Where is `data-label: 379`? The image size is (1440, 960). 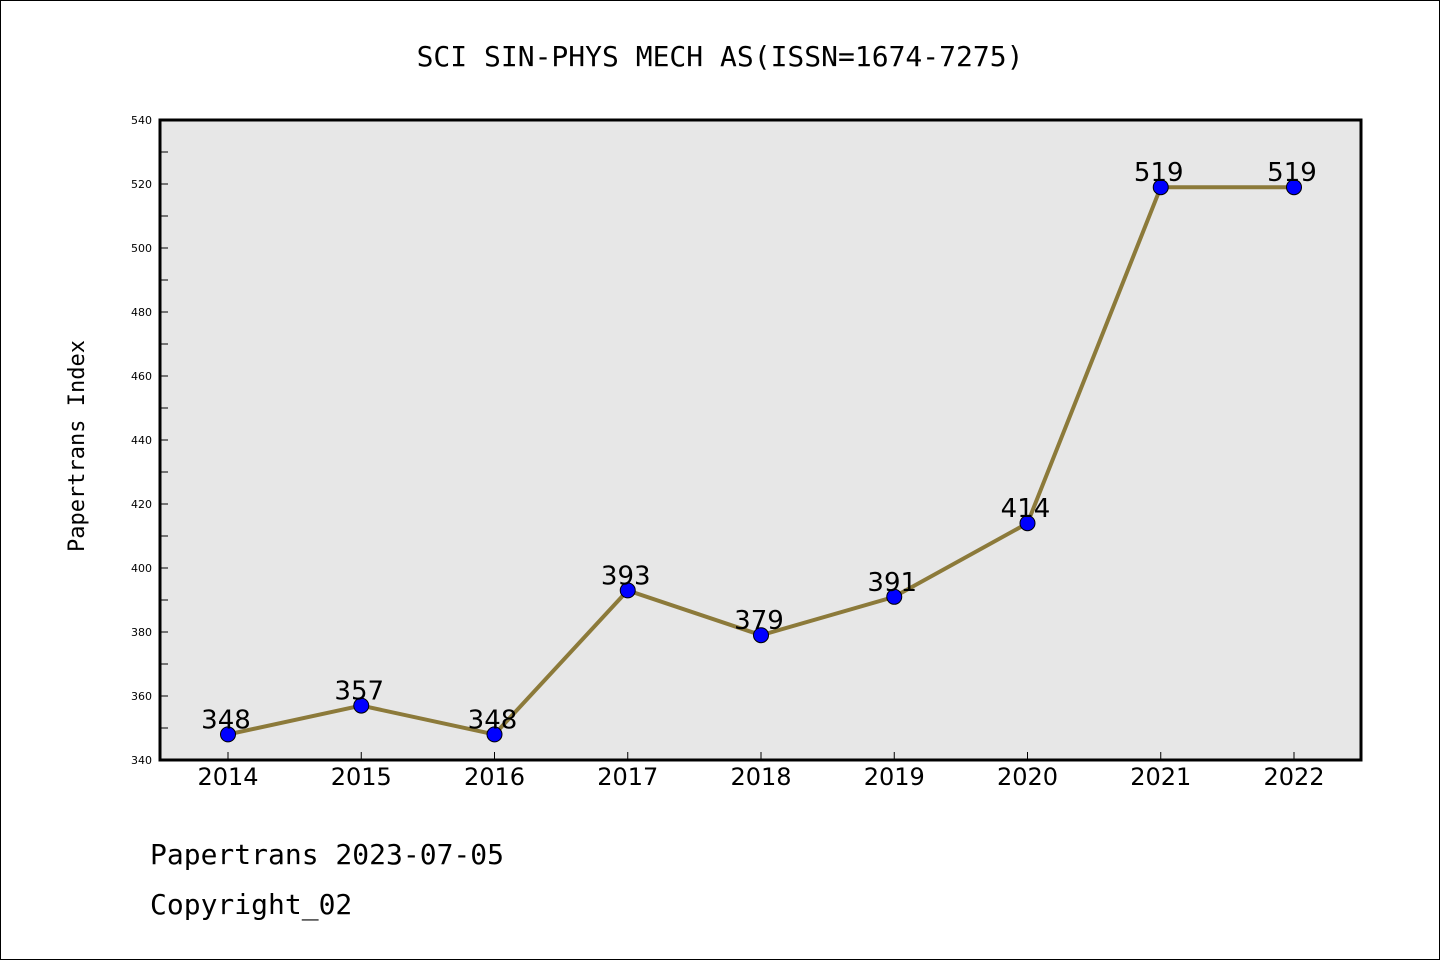 data-label: 379 is located at coordinates (759, 621).